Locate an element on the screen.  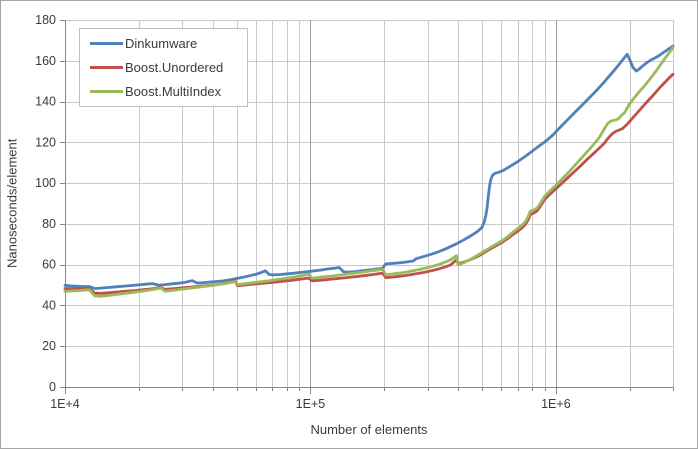
legend-entry-boost-multiindex: Boost.MultiIndex is located at coordinates (163, 92).